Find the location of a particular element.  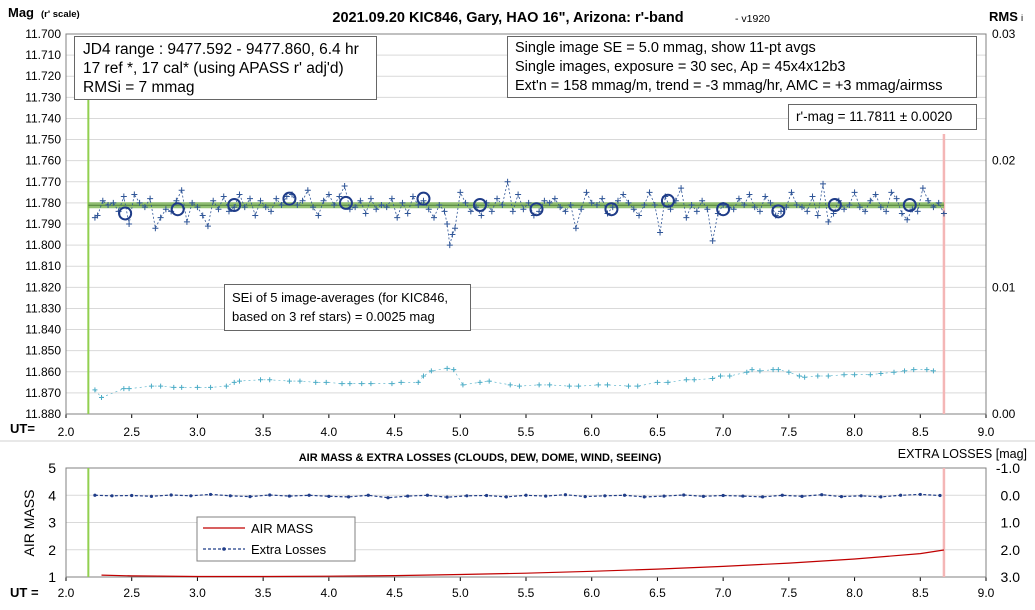

x-tick-label: 8.5 is located at coordinates (920, 432).